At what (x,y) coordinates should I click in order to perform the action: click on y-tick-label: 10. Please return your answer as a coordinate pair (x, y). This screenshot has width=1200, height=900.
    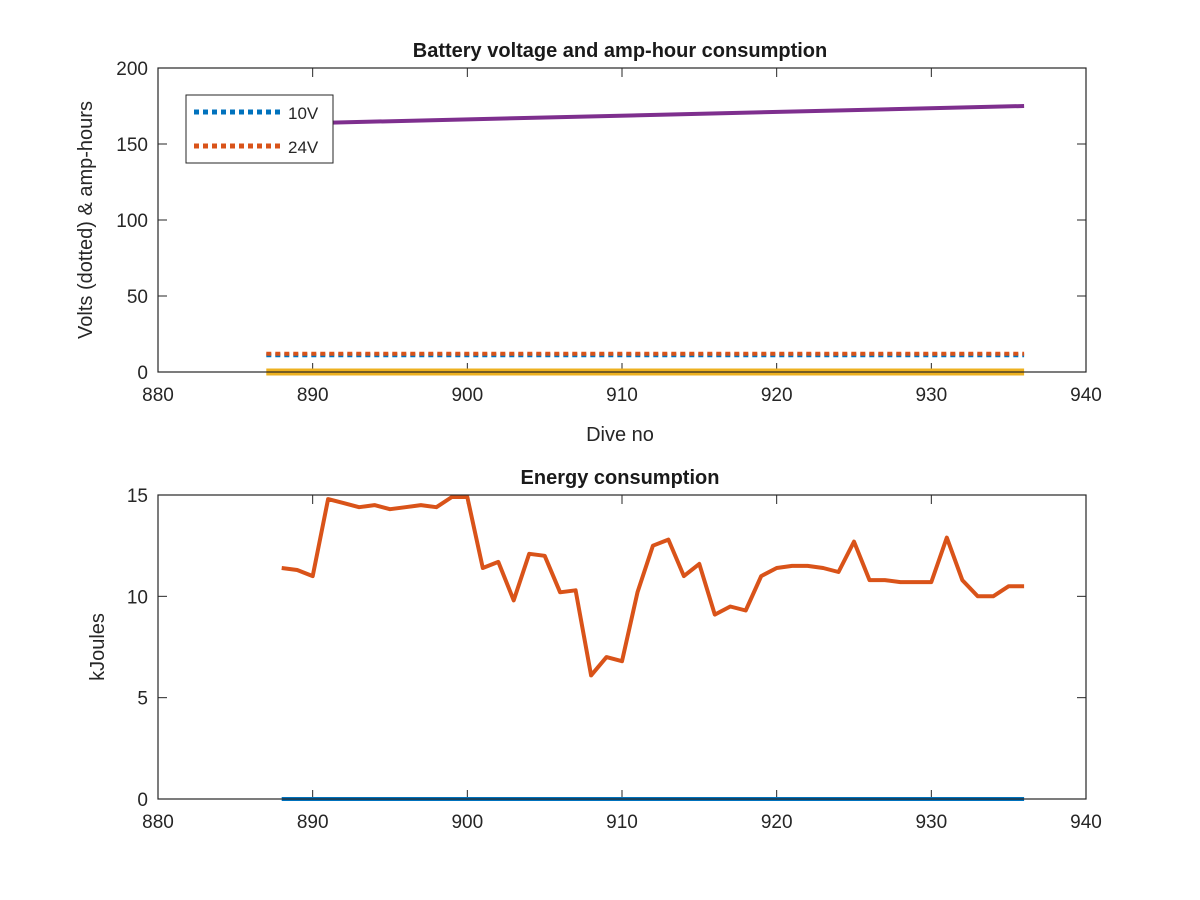
    Looking at the image, I should click on (137, 597).